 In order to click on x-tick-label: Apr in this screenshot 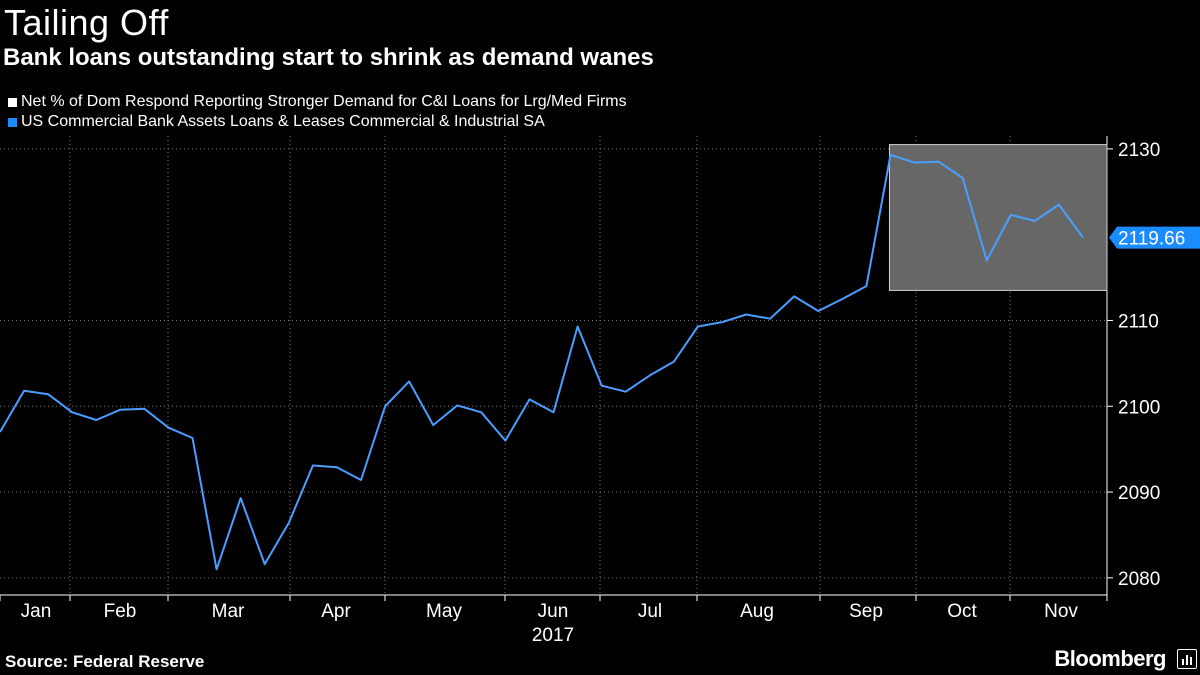, I will do `click(336, 611)`.